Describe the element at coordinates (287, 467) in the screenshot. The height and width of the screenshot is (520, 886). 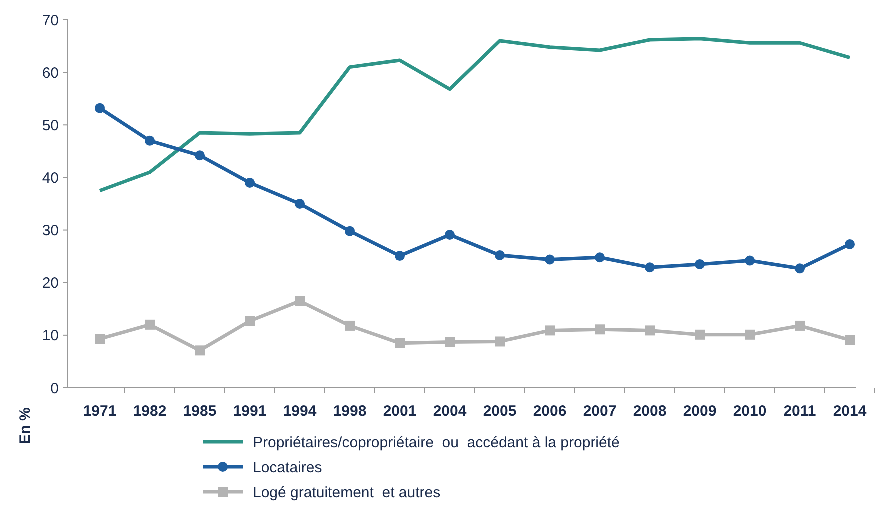
I see `legend-label: Locataires` at that location.